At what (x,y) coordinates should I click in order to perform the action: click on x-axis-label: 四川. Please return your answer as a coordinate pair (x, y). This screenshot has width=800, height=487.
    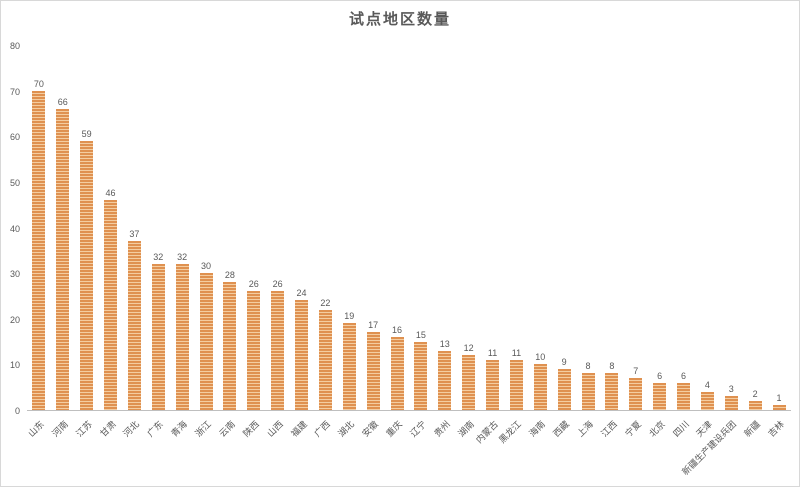
    Looking at the image, I should click on (680, 429).